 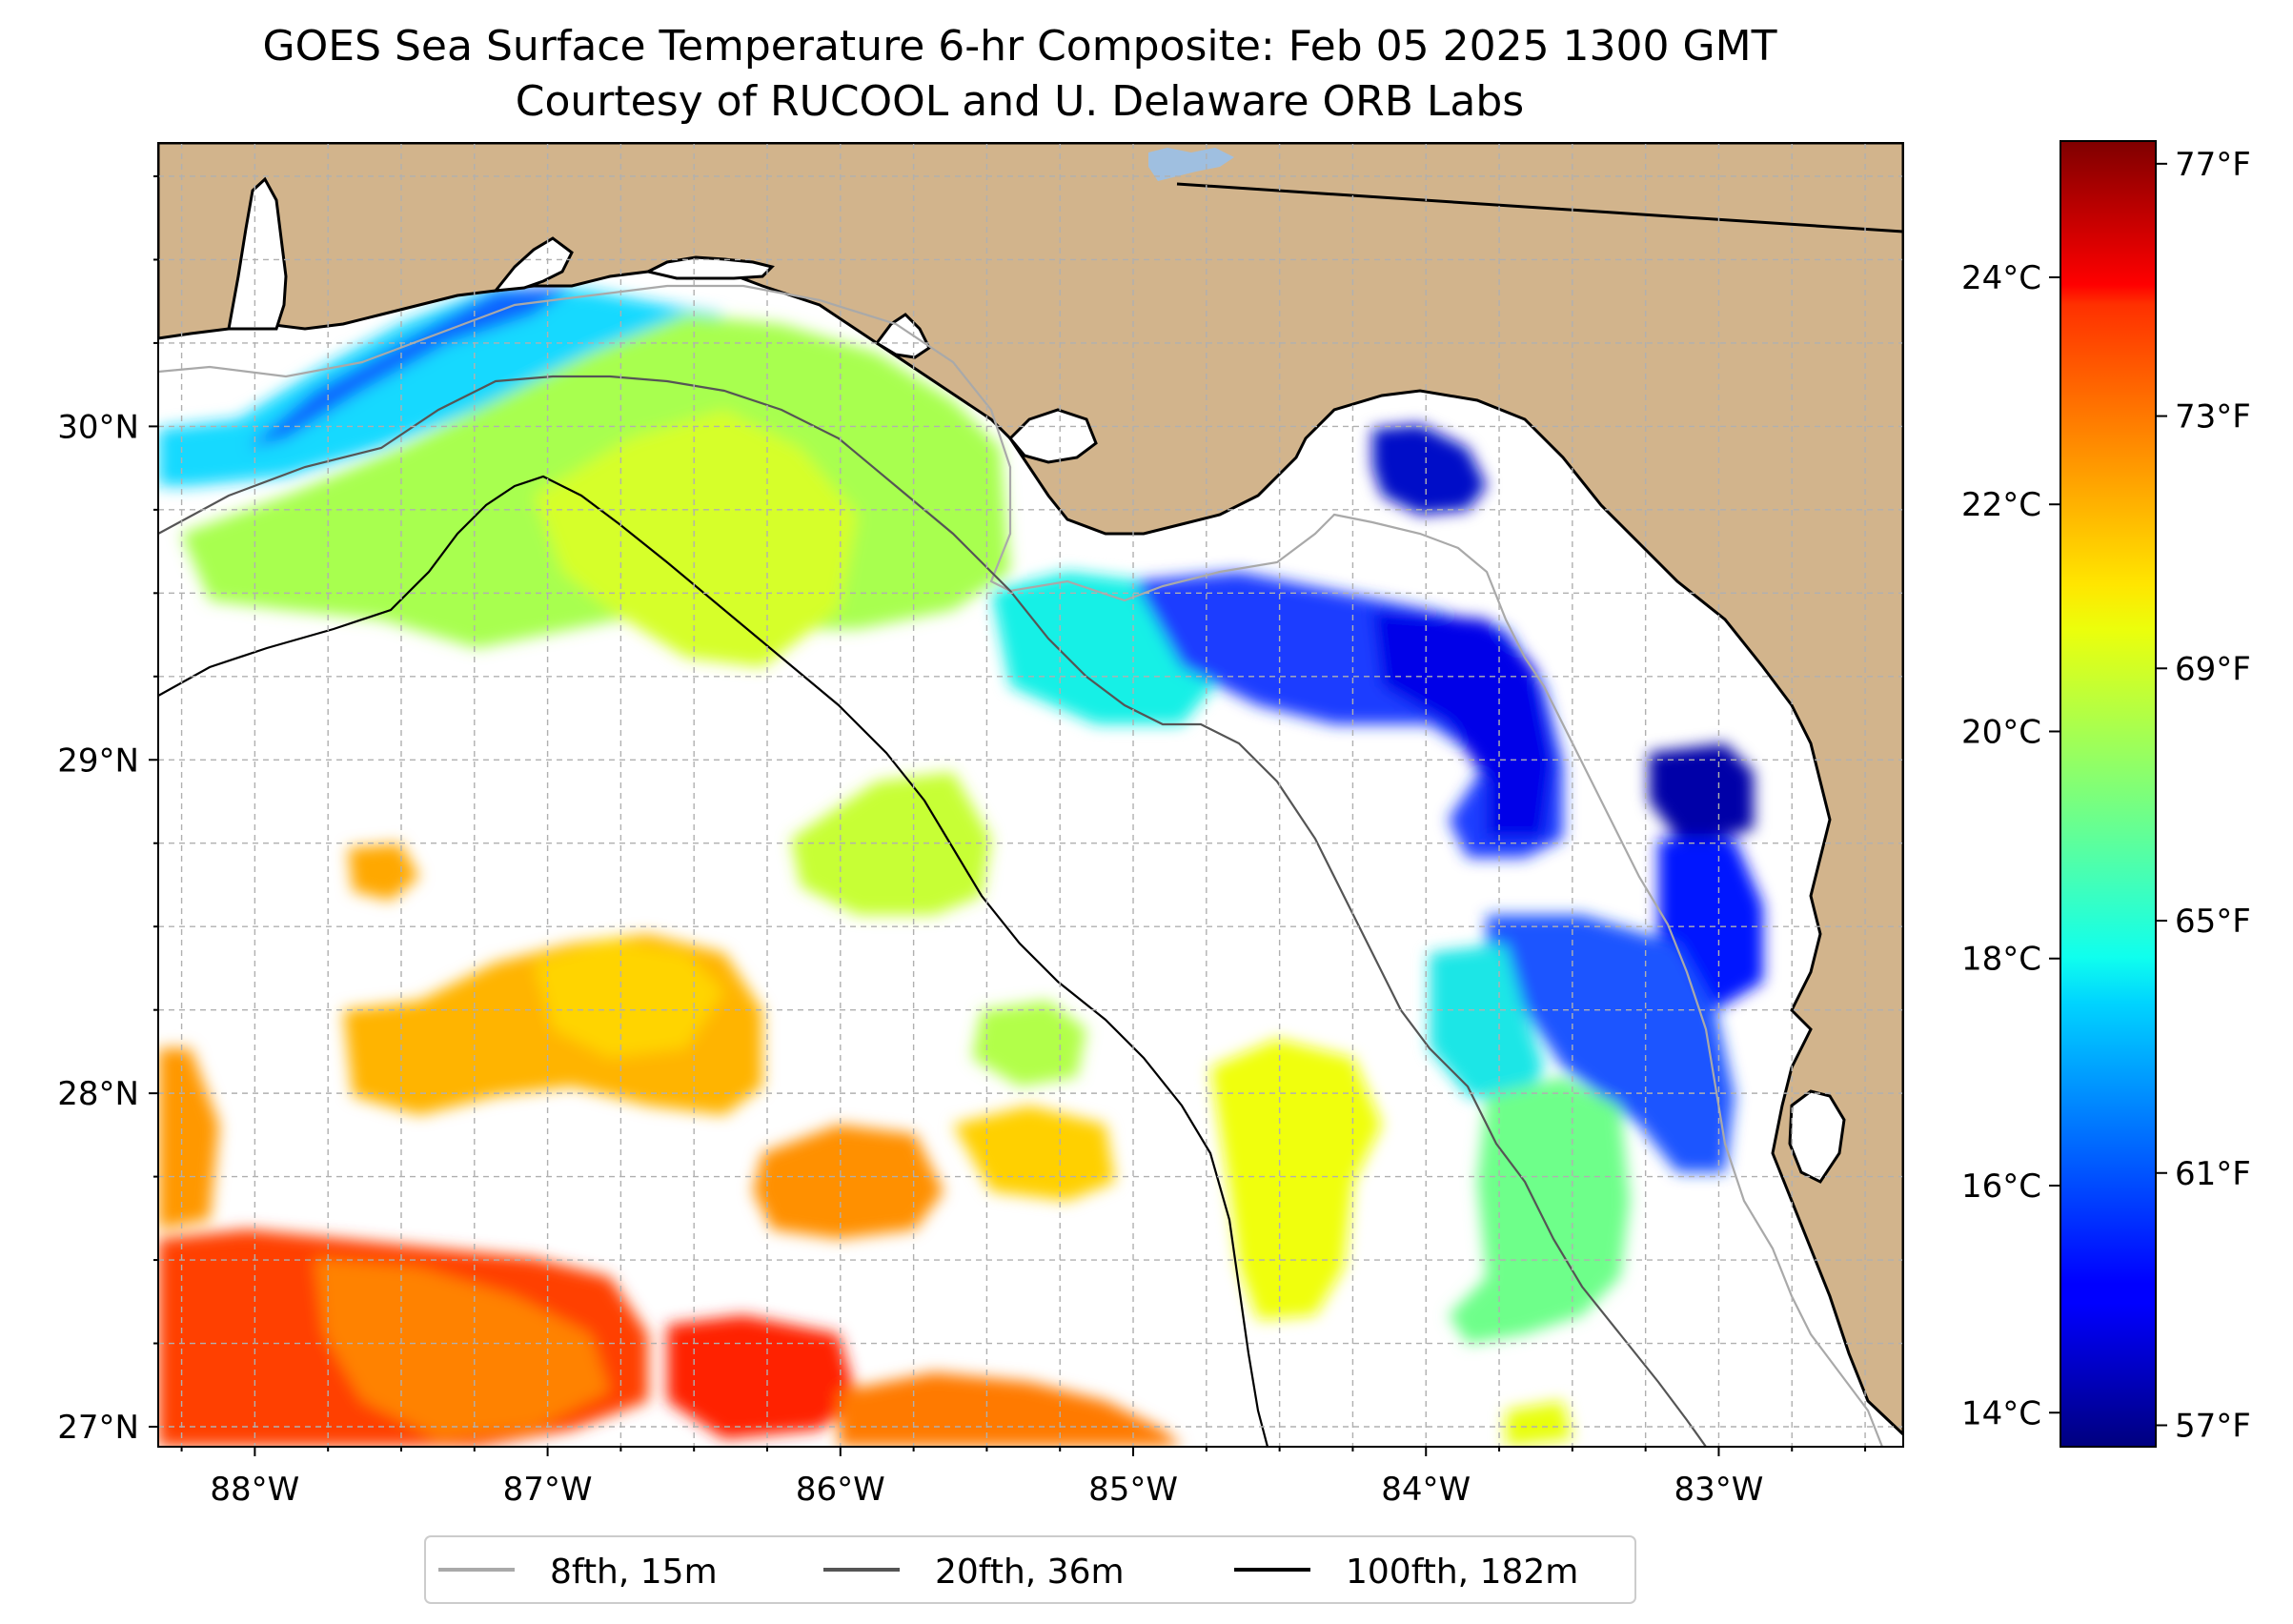 I want to click on lat-tick-label-0: 30°N, so click(x=98, y=427).